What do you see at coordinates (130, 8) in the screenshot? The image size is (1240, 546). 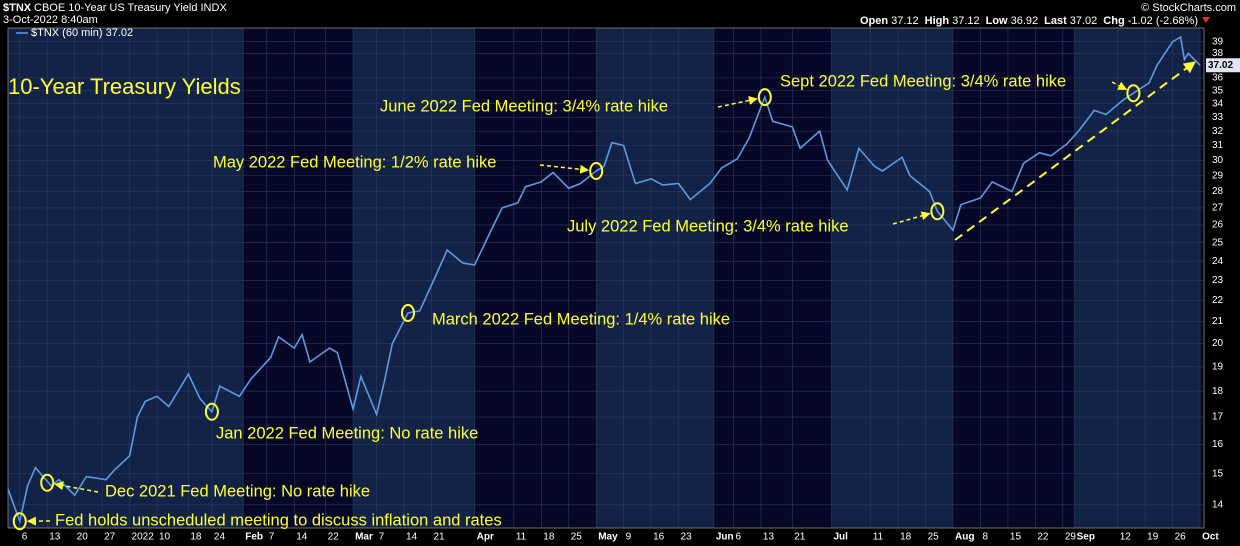 I see `symbol-name: CBOE 10-Year US Treasury Yield INDX` at bounding box center [130, 8].